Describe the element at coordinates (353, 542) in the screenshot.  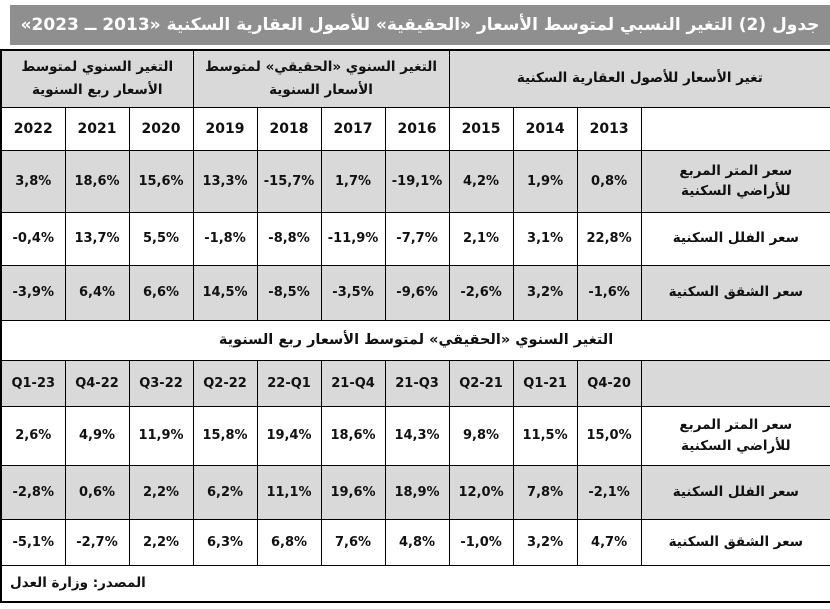
I see `data-cell: 7,6%` at that location.